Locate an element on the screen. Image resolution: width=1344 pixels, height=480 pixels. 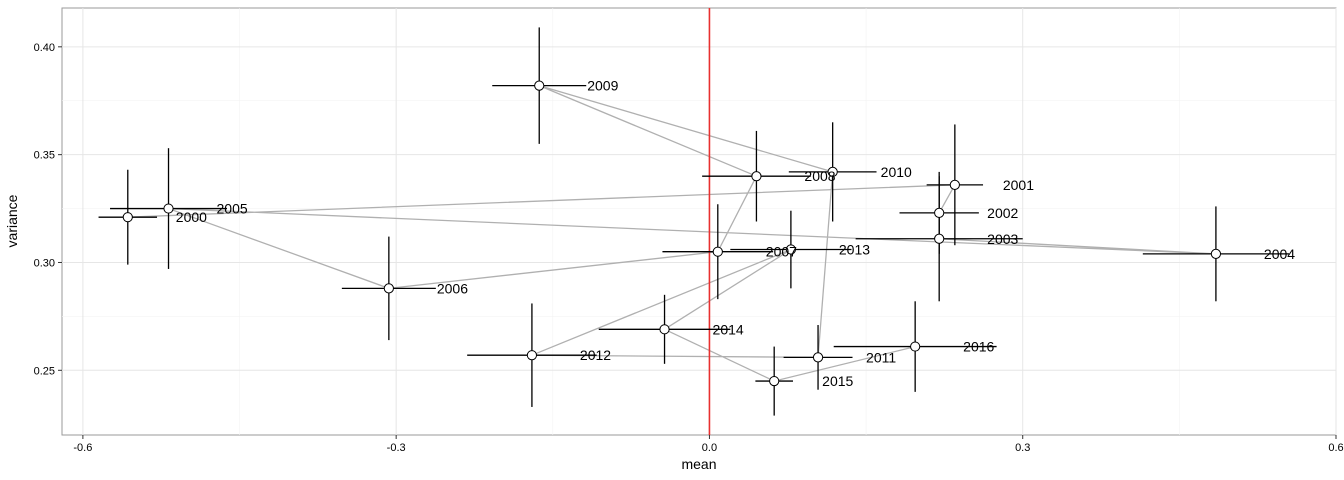
point-label-2011: 2011 is located at coordinates (881, 357).